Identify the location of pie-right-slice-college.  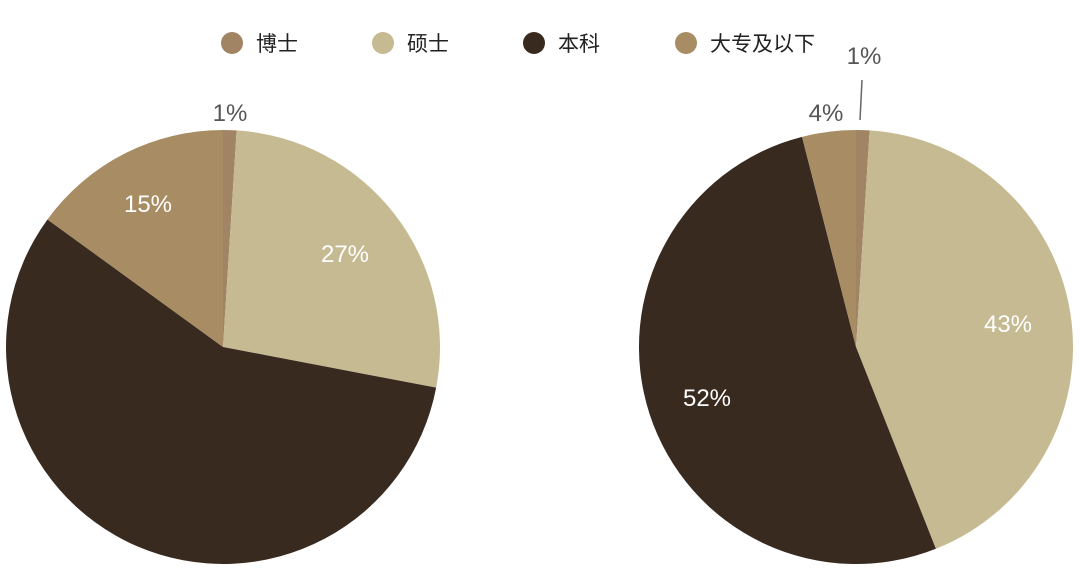
(829, 238).